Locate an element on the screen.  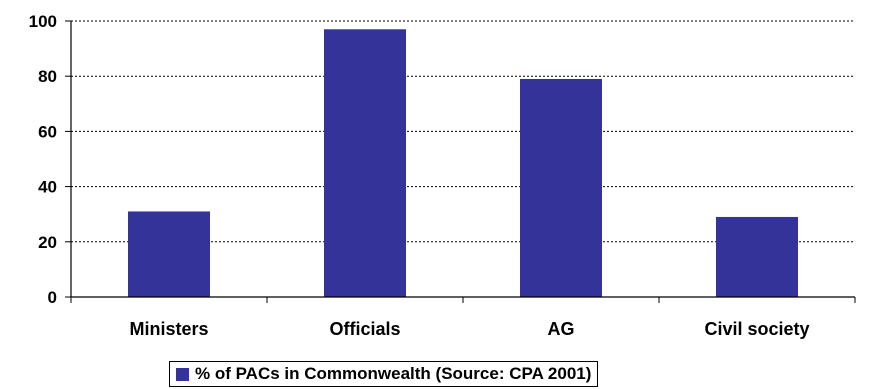
y-tick-label: 40 is located at coordinates (47, 187).